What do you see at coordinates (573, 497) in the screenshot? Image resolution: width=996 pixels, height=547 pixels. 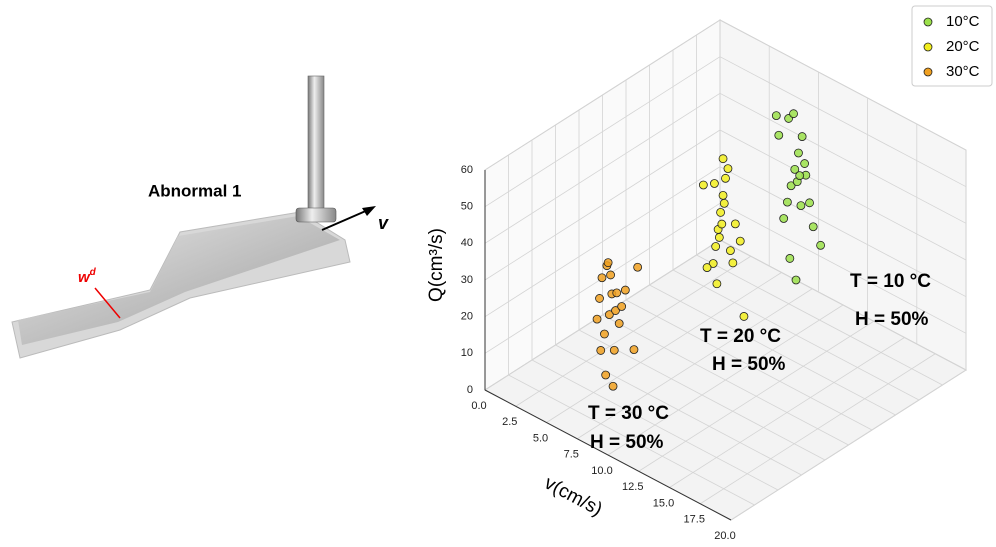 I see `x-axis-label: v(cm/s)` at bounding box center [573, 497].